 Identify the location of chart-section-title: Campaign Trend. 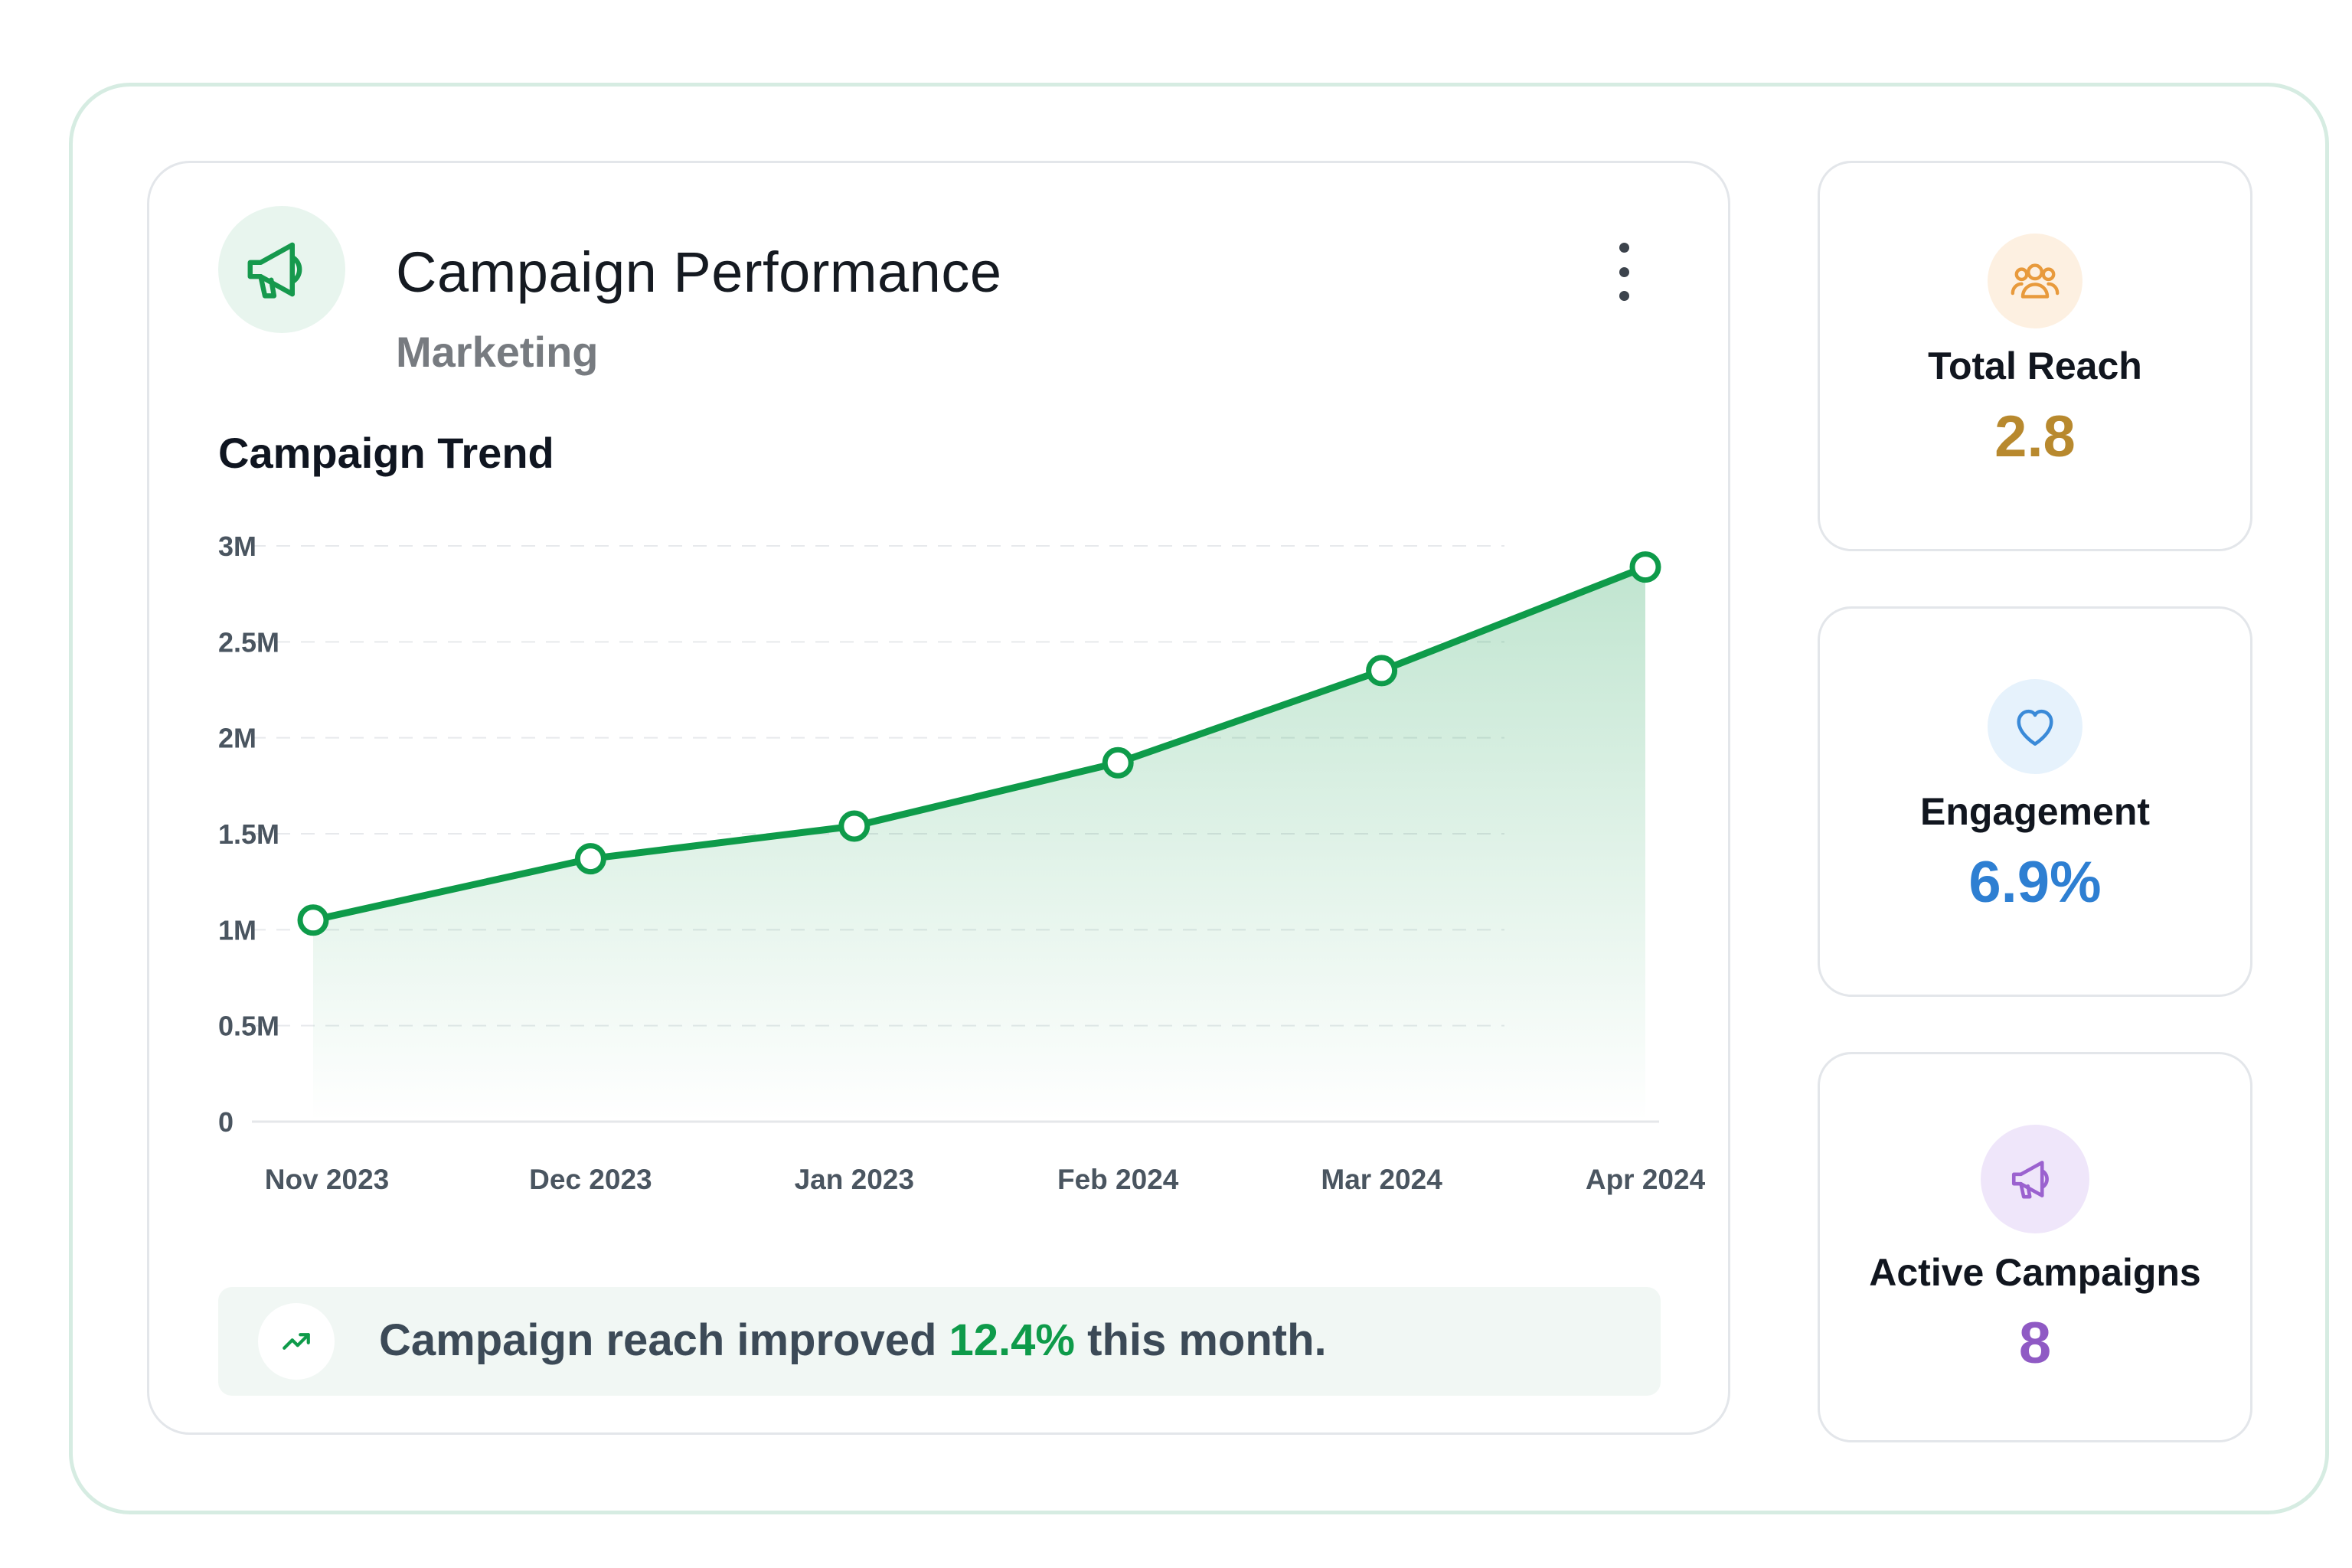
(386, 453).